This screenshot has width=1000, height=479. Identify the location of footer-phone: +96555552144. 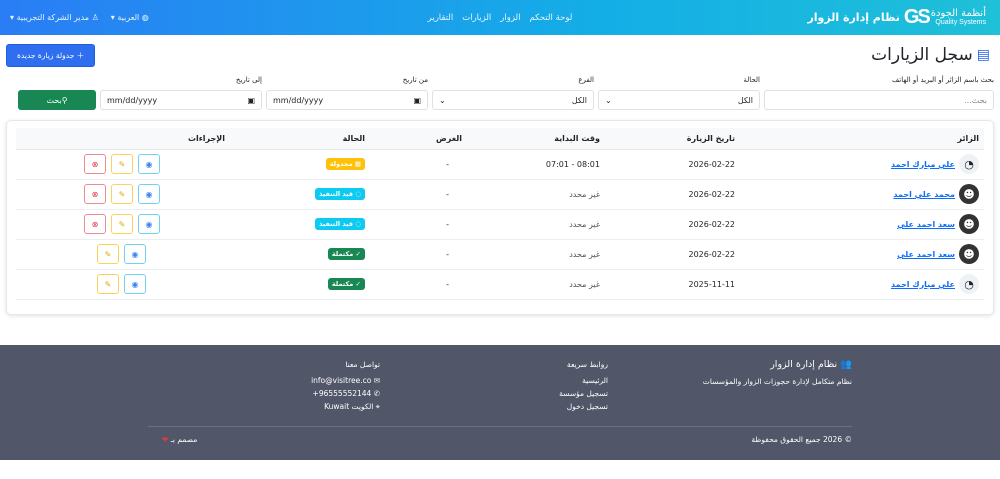
(342, 393).